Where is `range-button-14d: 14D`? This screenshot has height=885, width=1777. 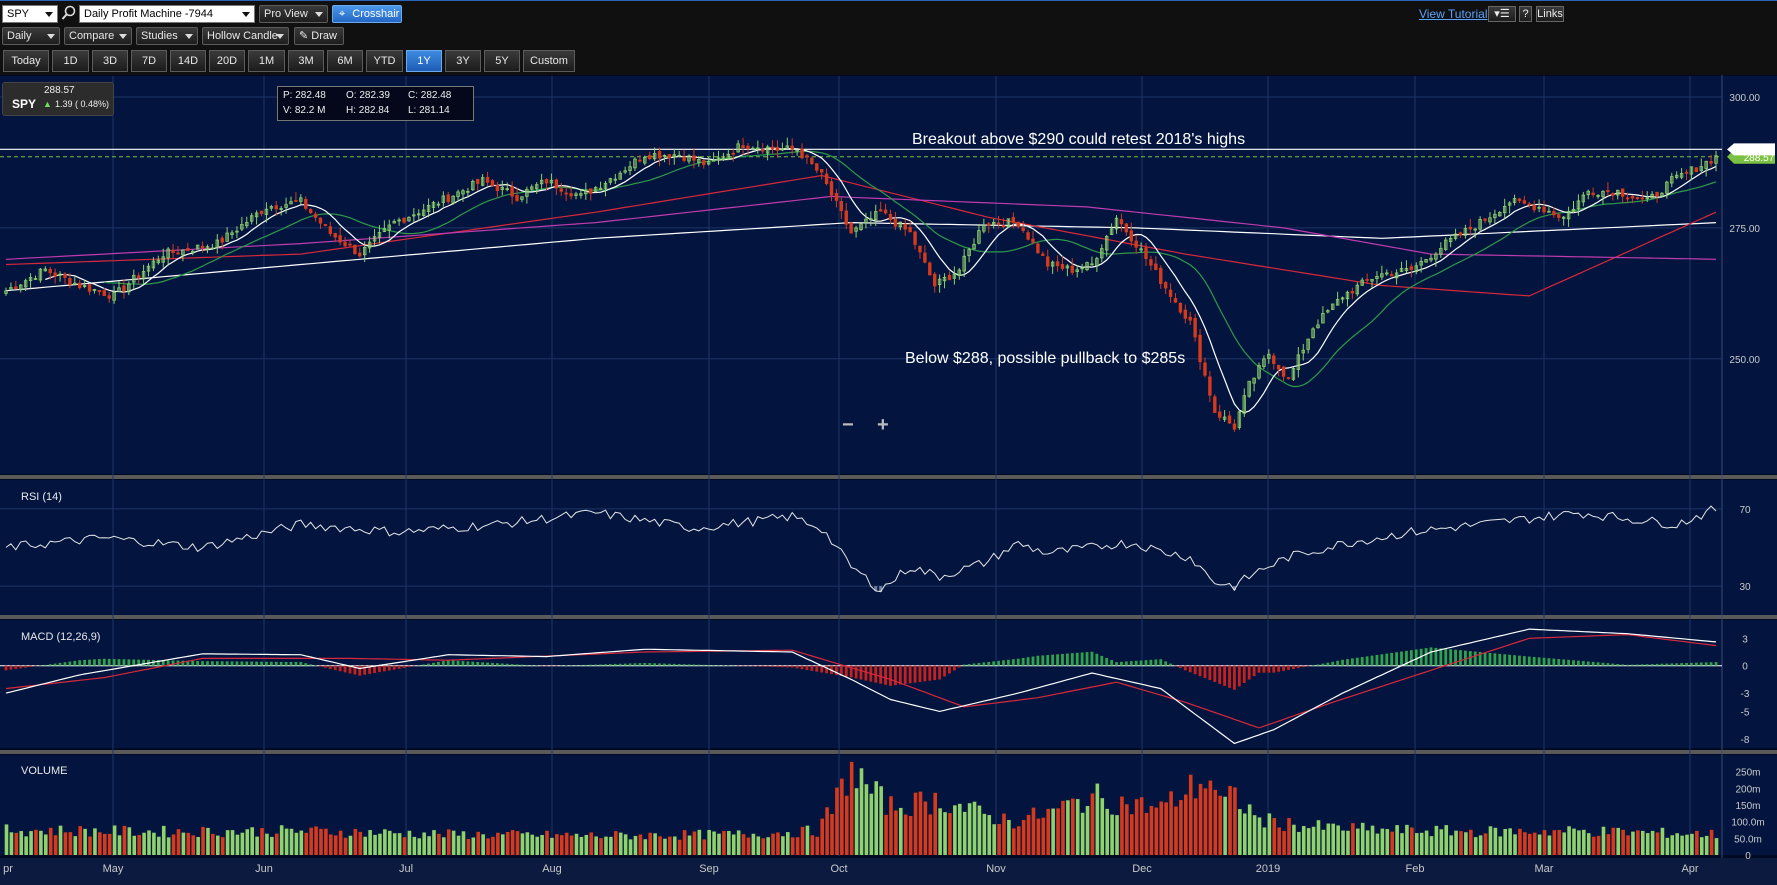
range-button-14d: 14D is located at coordinates (188, 61).